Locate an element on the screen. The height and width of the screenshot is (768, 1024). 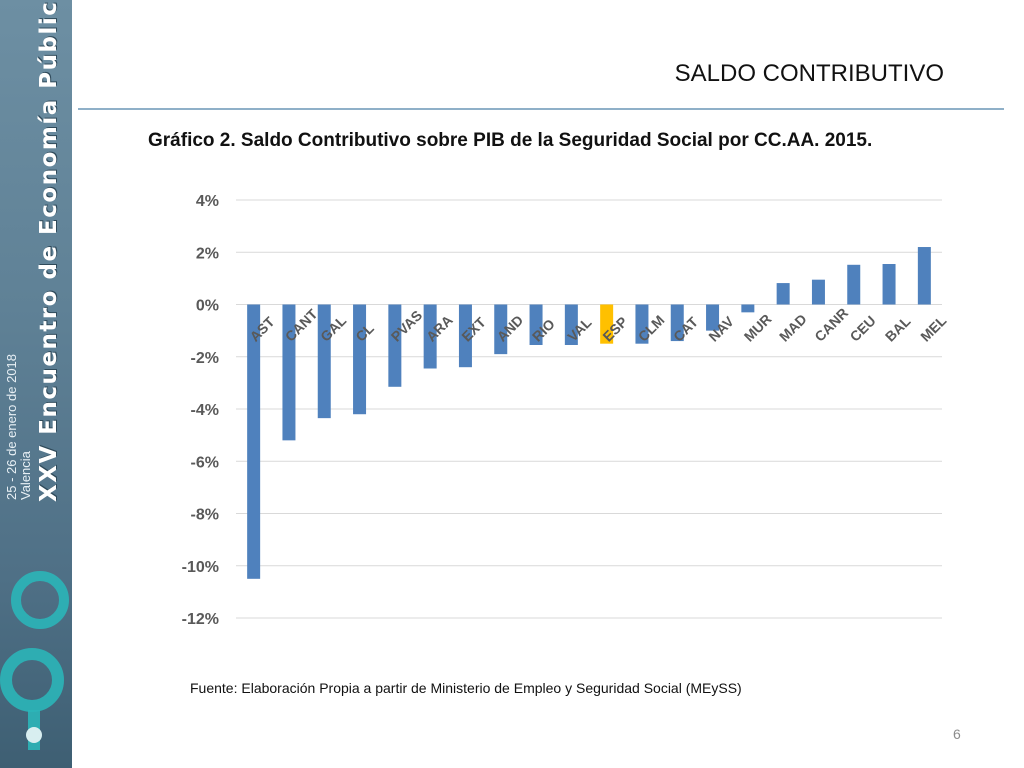
bar-mel is located at coordinates (924, 276).